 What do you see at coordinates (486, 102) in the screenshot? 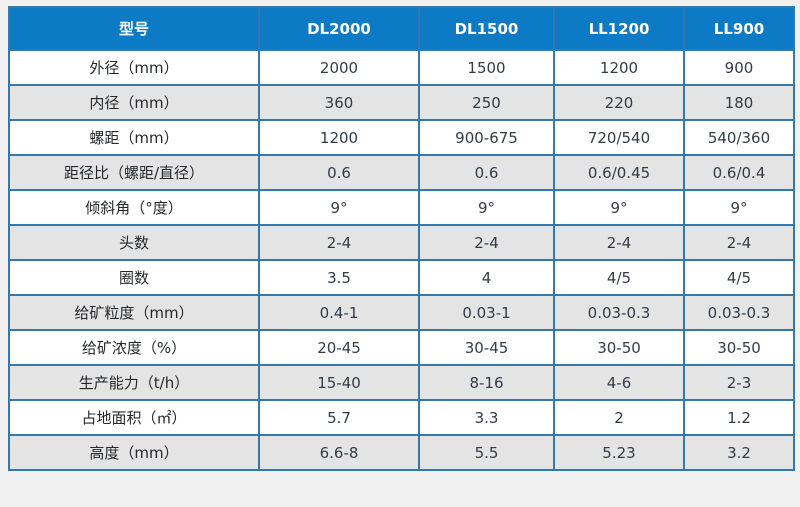
I see `spec-cell: 250` at bounding box center [486, 102].